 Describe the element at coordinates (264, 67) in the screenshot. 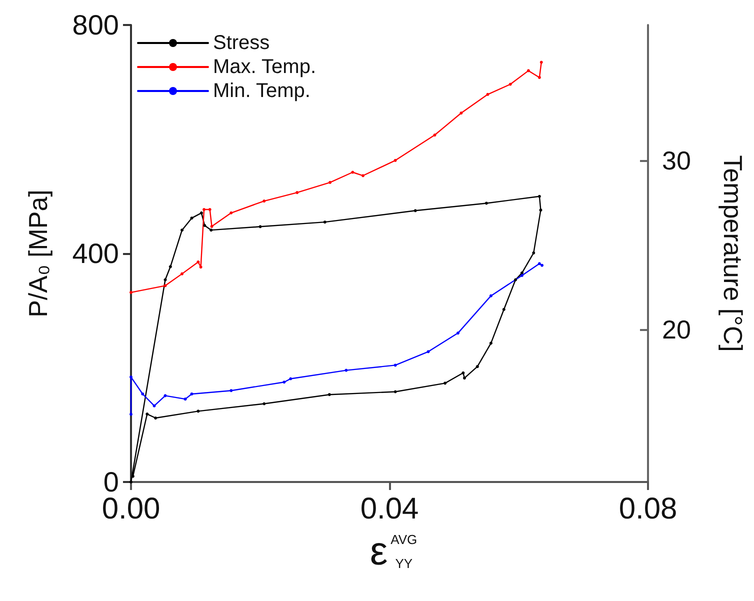

I see `legend-label: Max. Temp.` at that location.